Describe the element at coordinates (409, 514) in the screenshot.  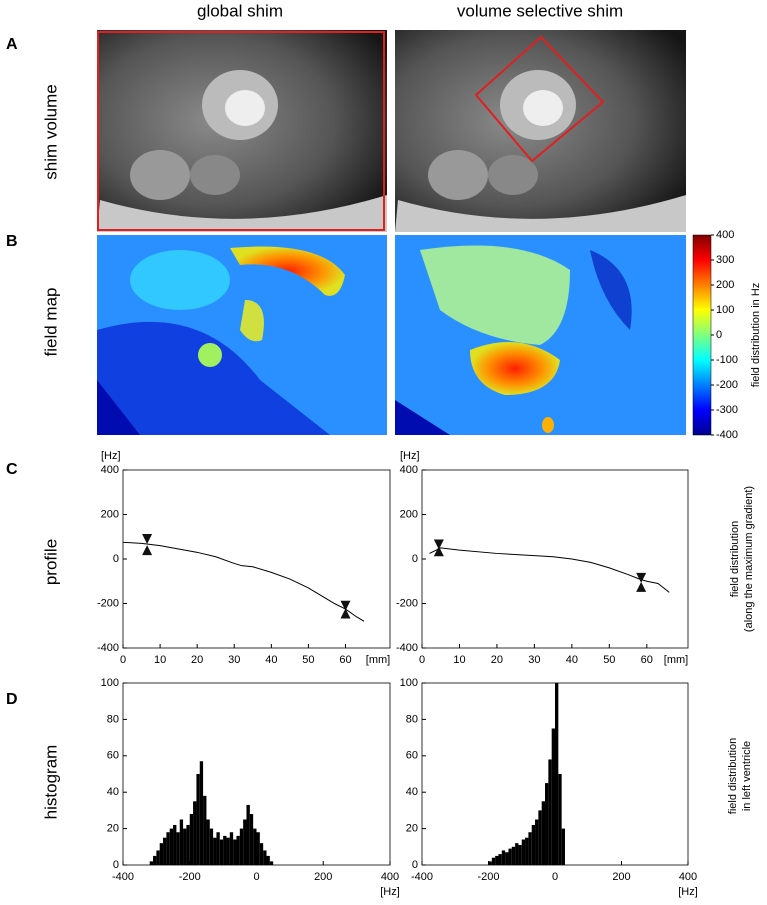
I see `y-tick-label: 200` at that location.